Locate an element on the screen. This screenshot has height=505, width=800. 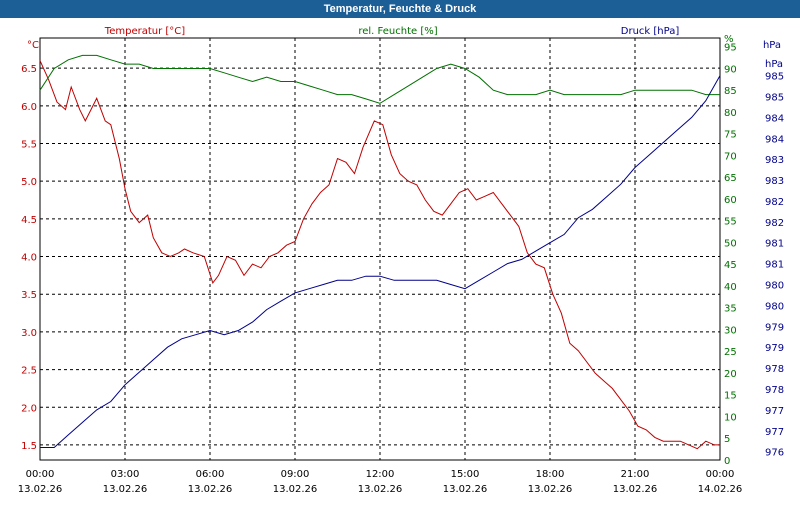
x-tick-time: 03:00 is located at coordinates (125, 474).